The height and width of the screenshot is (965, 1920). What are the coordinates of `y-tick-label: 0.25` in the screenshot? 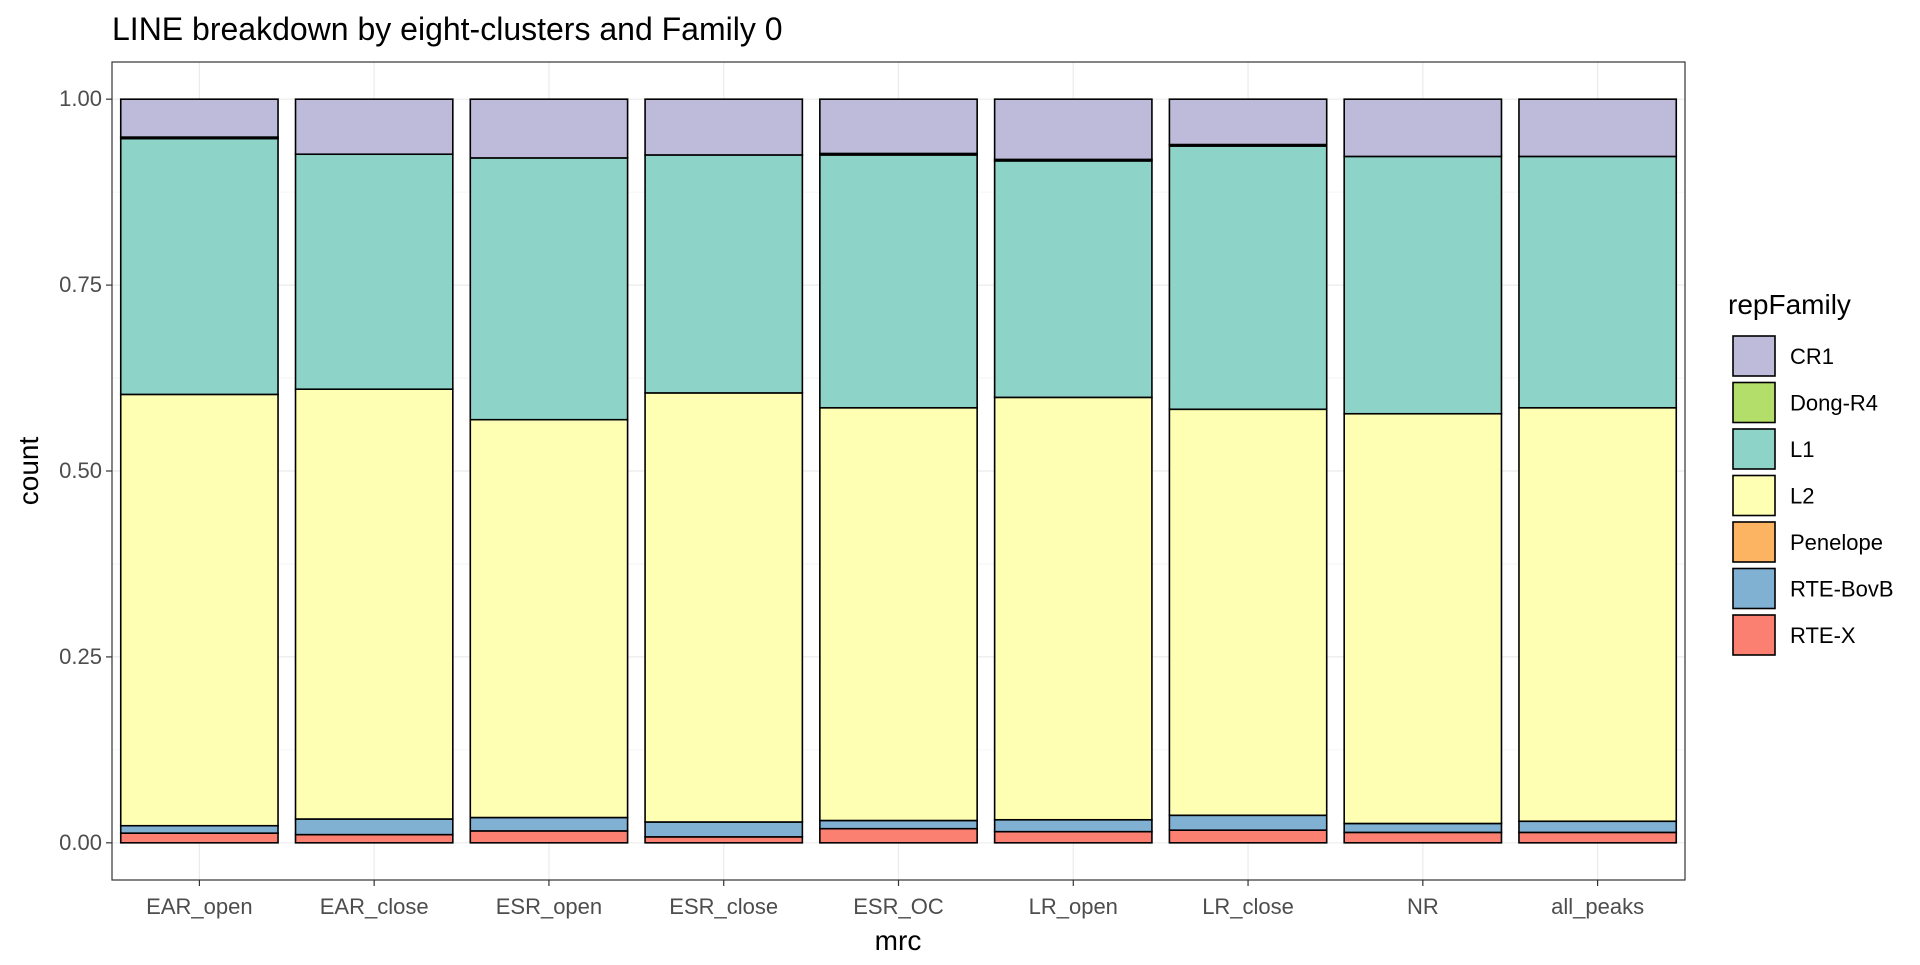 It's located at (80, 656).